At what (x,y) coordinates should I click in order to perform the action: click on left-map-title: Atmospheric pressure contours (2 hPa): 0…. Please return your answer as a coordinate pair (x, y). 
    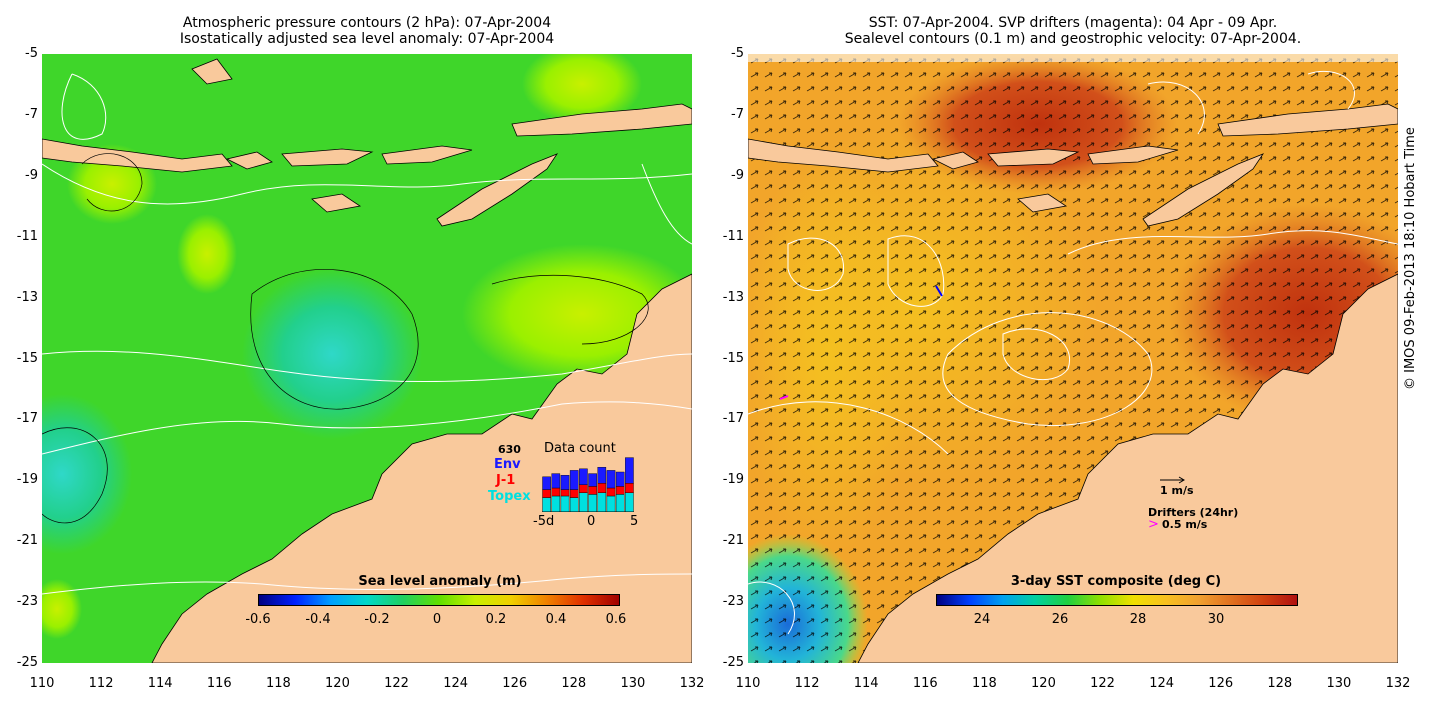
    Looking at the image, I should click on (367, 31).